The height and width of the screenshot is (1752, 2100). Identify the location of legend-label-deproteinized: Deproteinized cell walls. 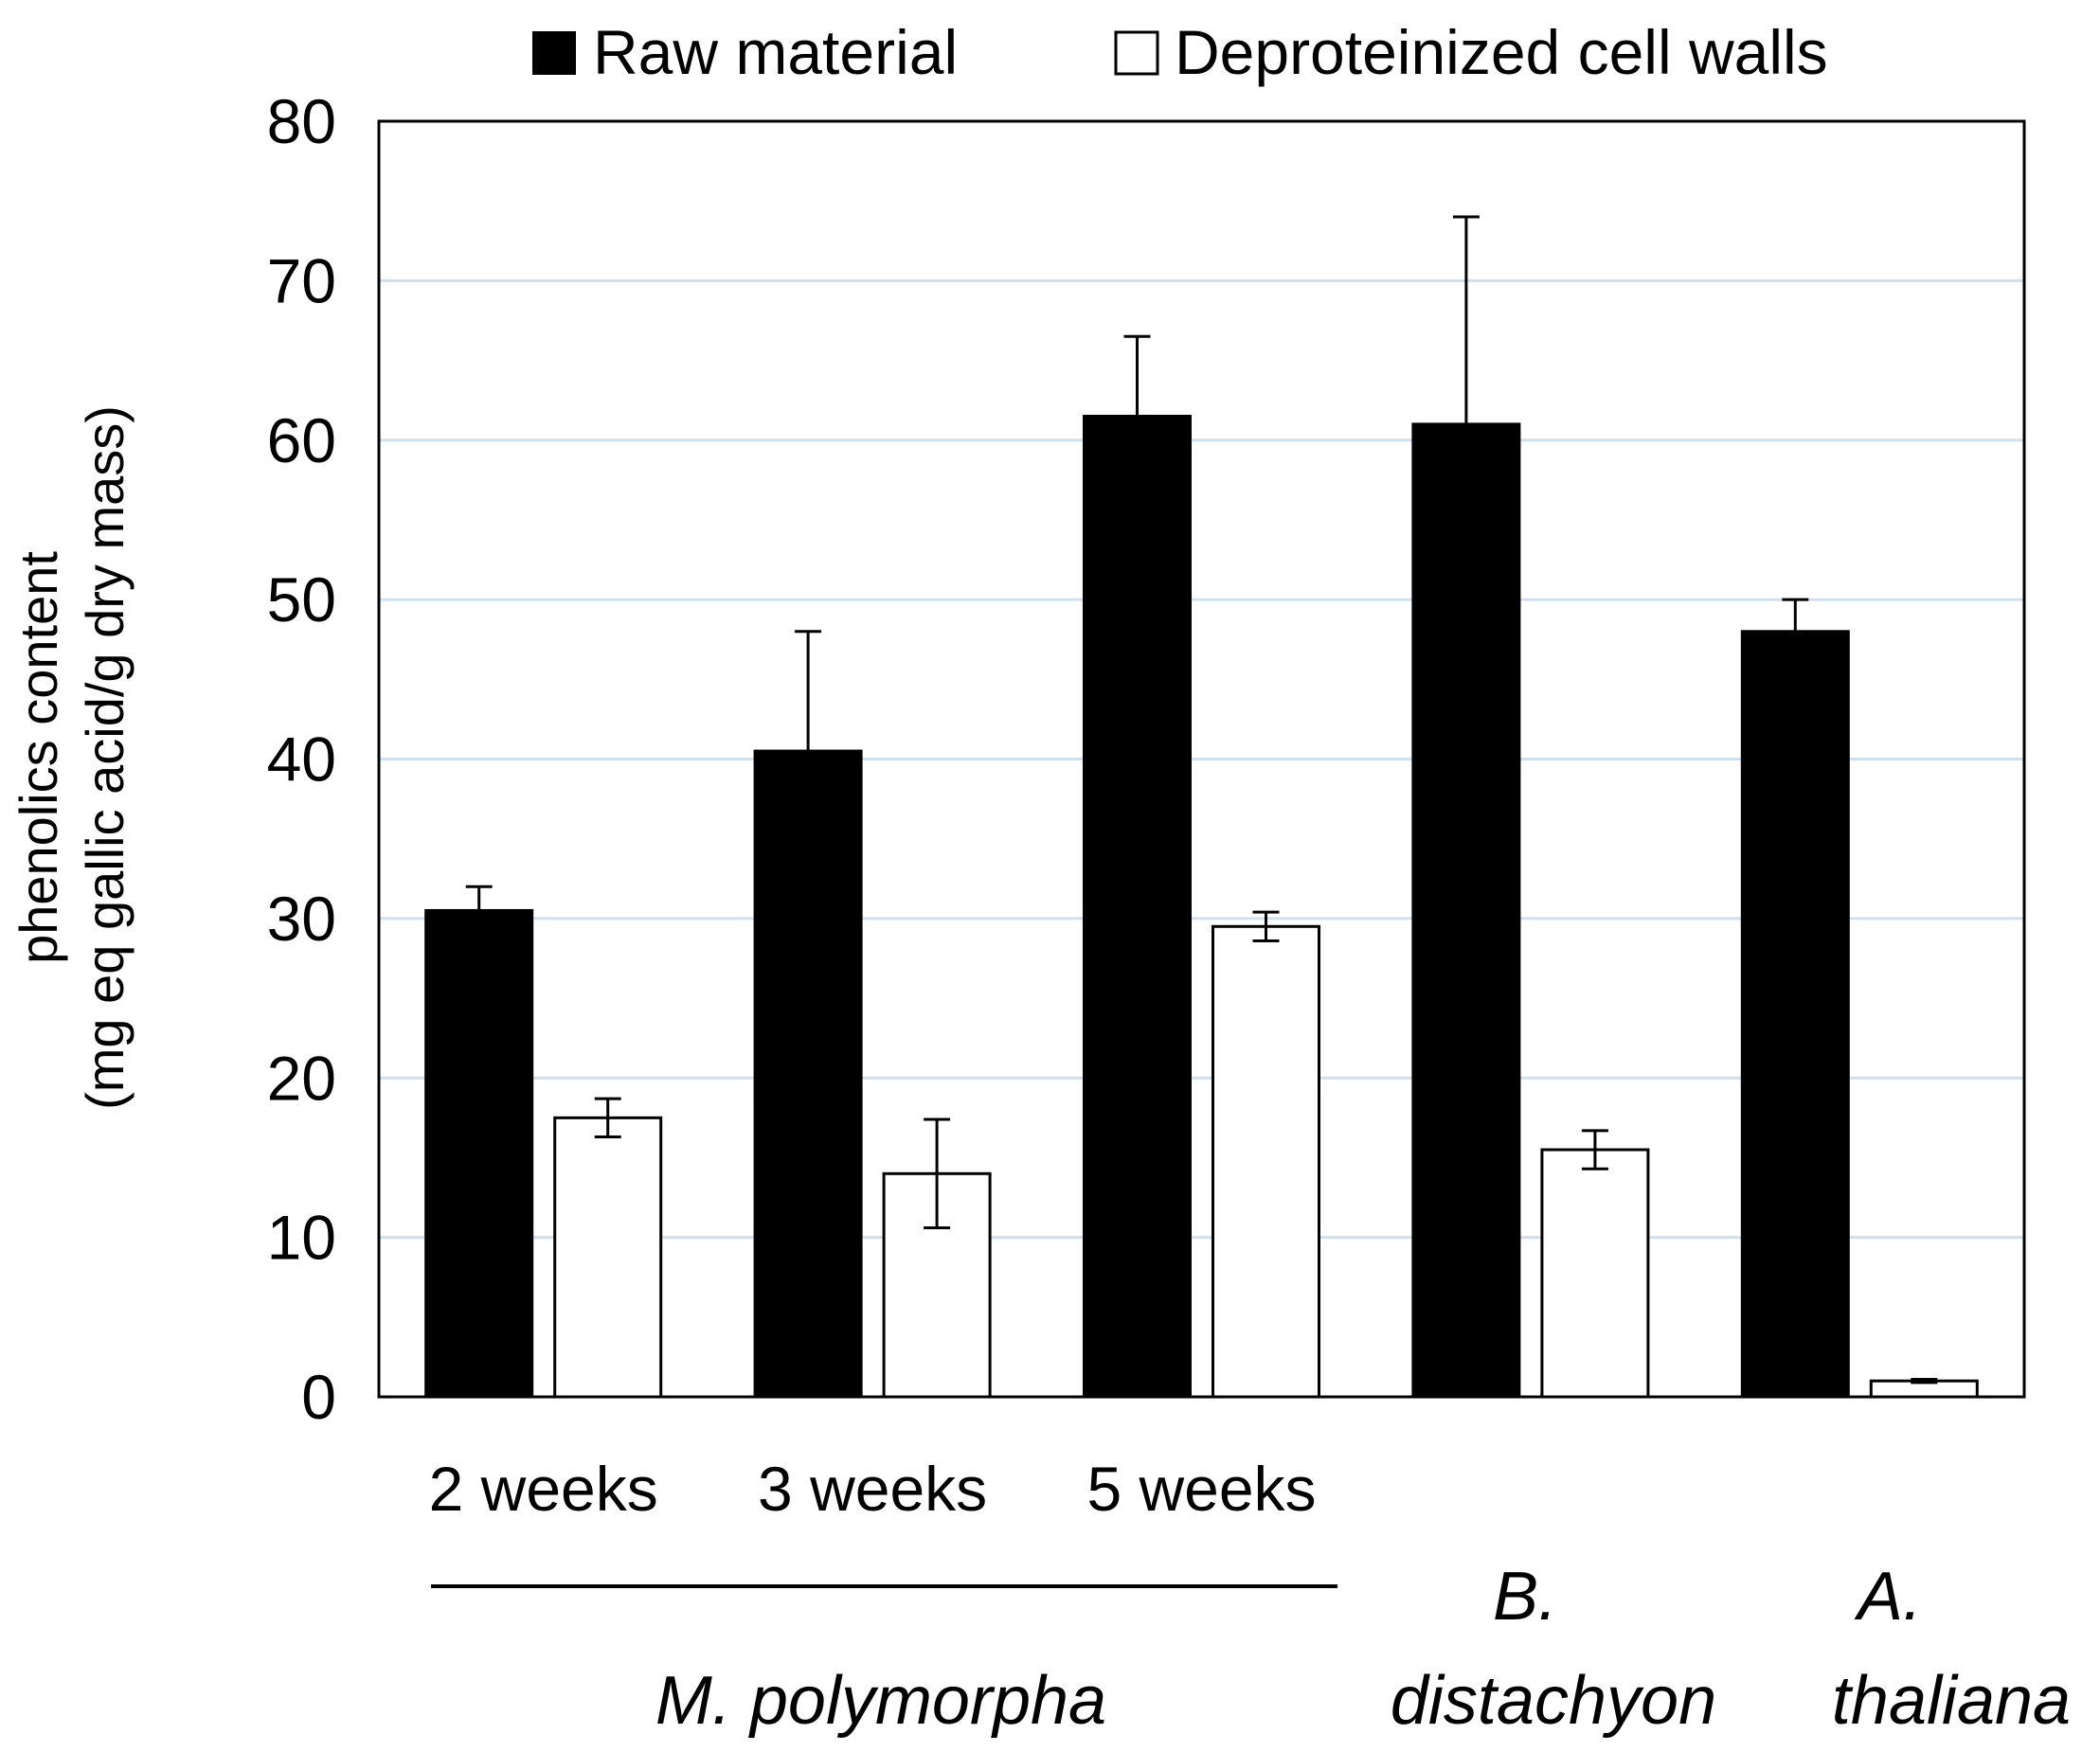
(1501, 52).